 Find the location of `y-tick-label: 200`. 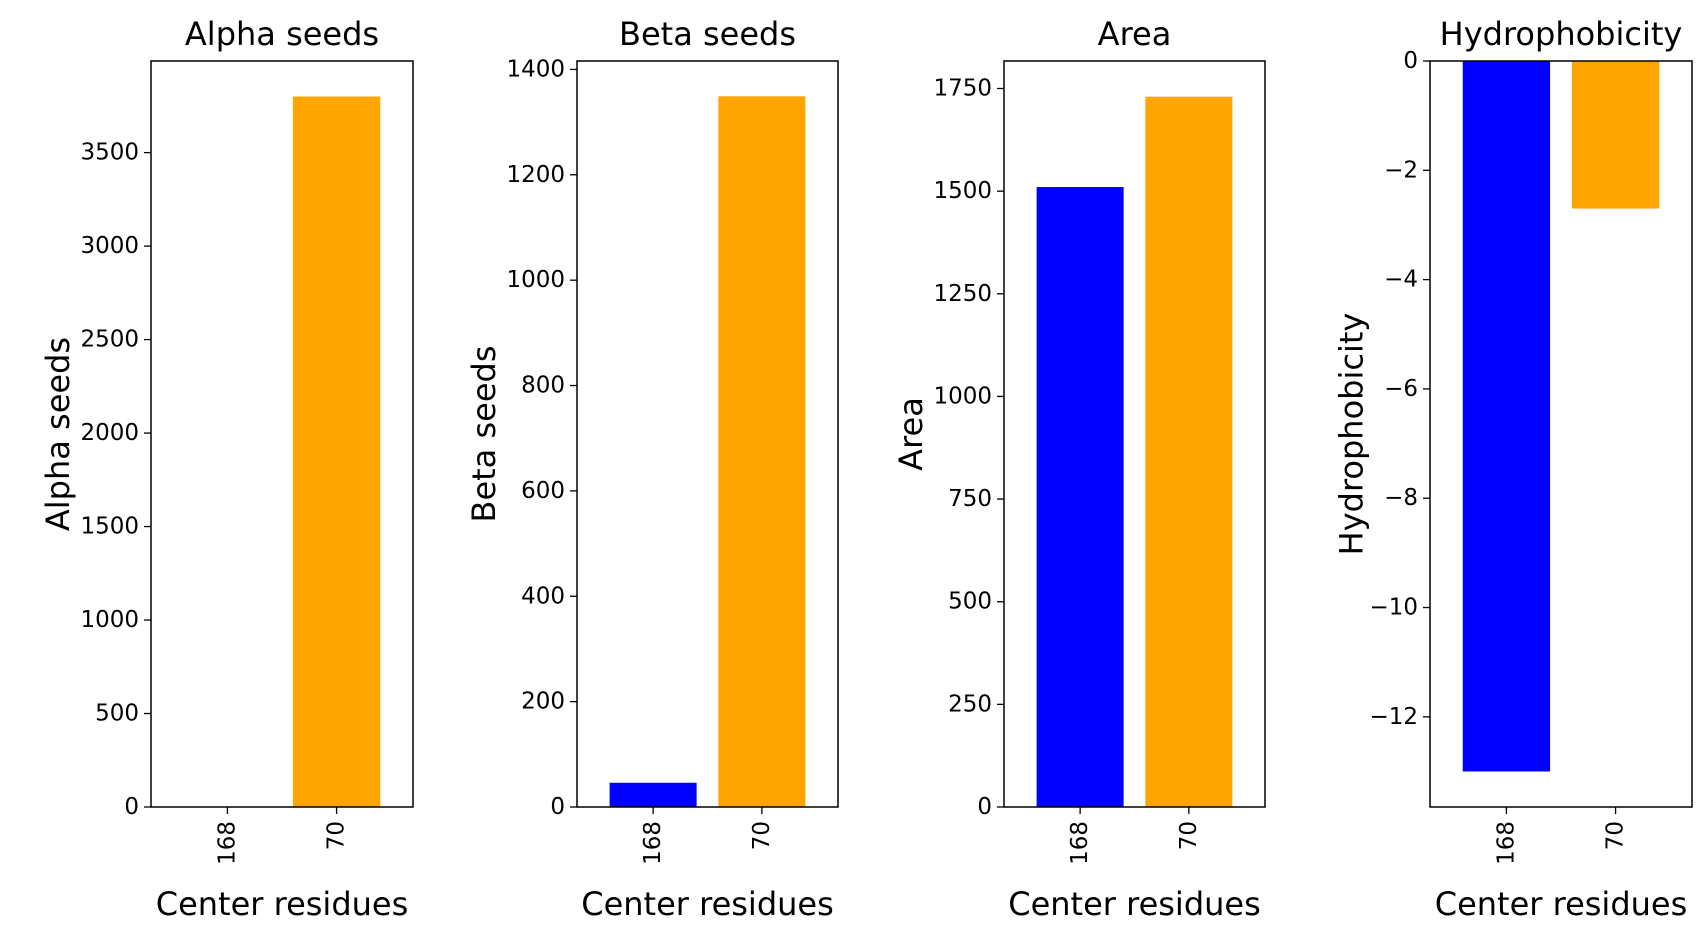

y-tick-label: 200 is located at coordinates (543, 702).